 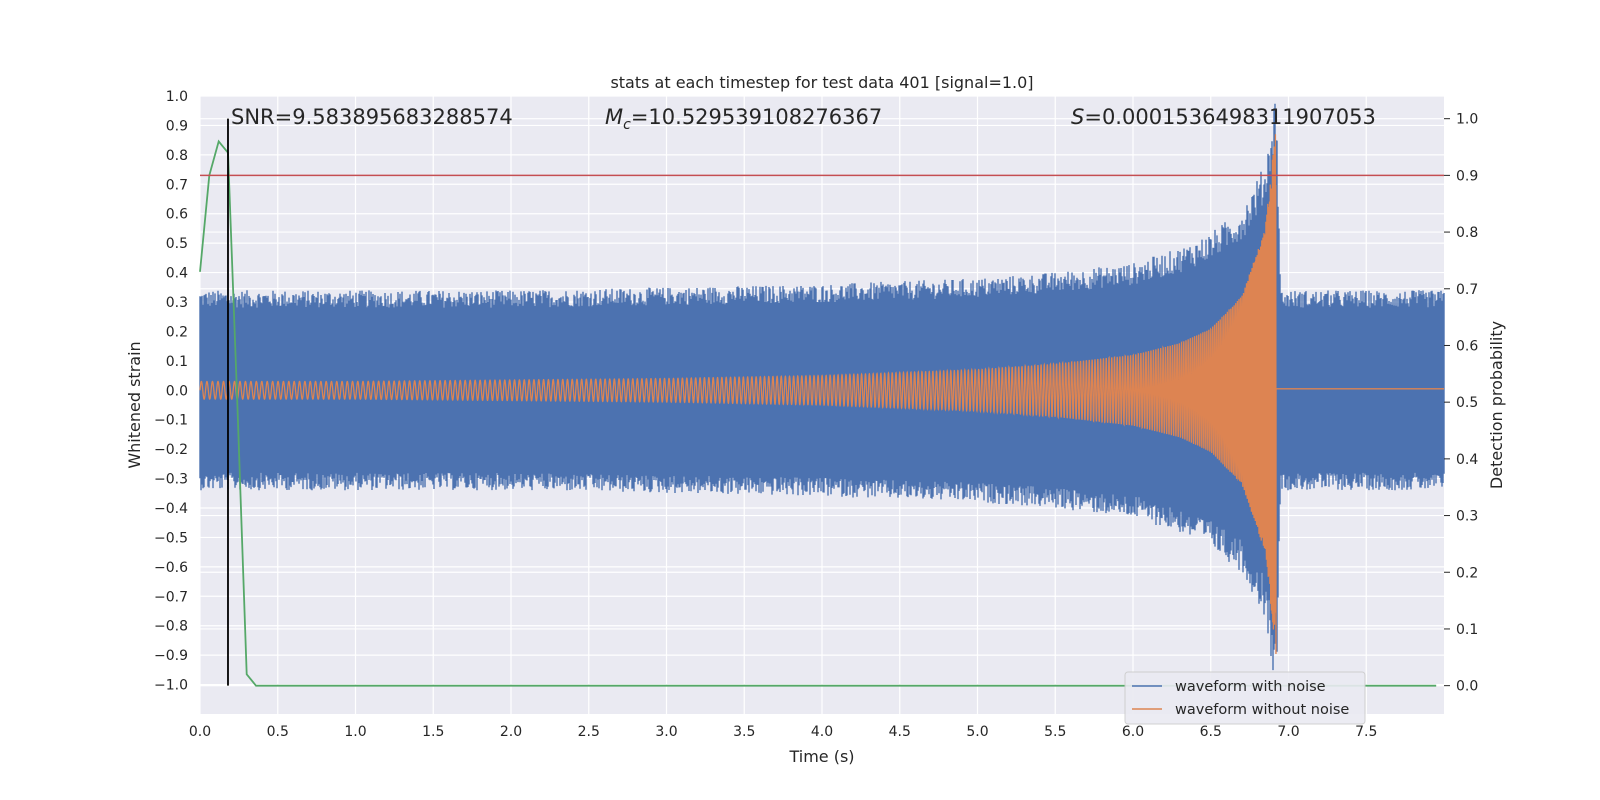 What do you see at coordinates (433, 732) in the screenshot?
I see `x-tick-label: 1.5` at bounding box center [433, 732].